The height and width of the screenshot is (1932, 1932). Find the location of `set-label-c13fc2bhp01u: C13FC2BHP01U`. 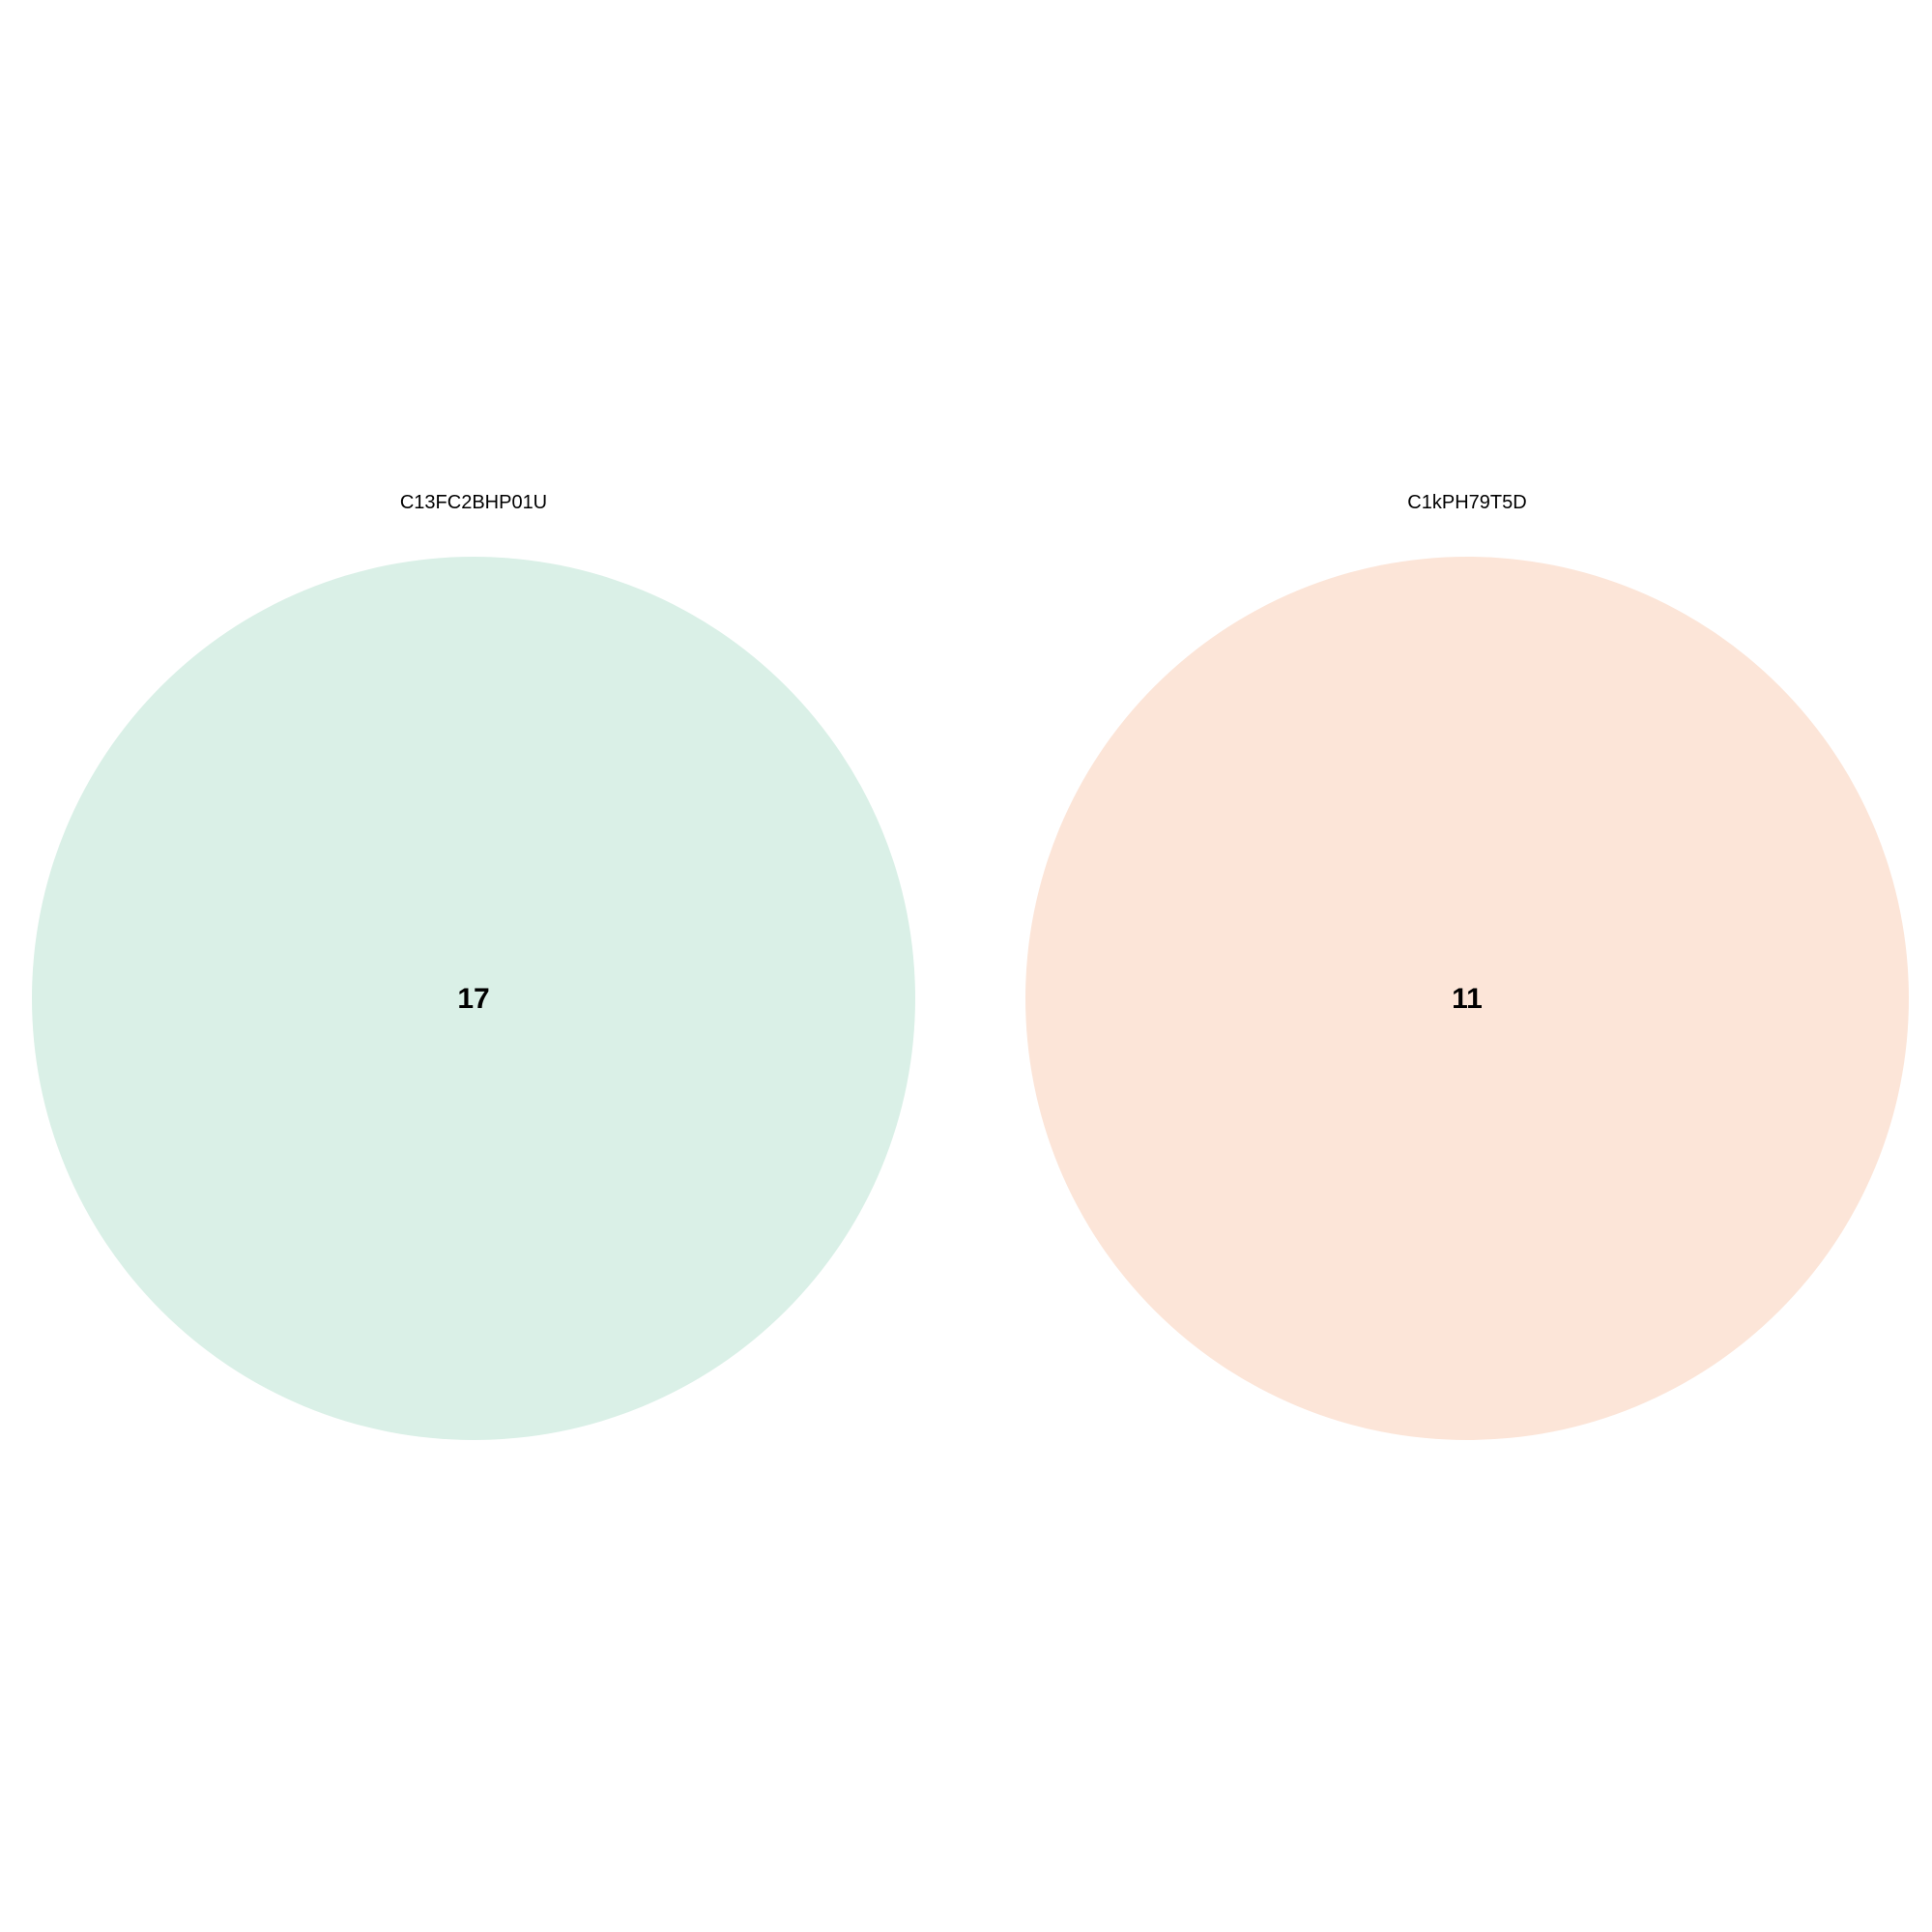

set-label-c13fc2bhp01u: C13FC2BHP01U is located at coordinates (473, 502).